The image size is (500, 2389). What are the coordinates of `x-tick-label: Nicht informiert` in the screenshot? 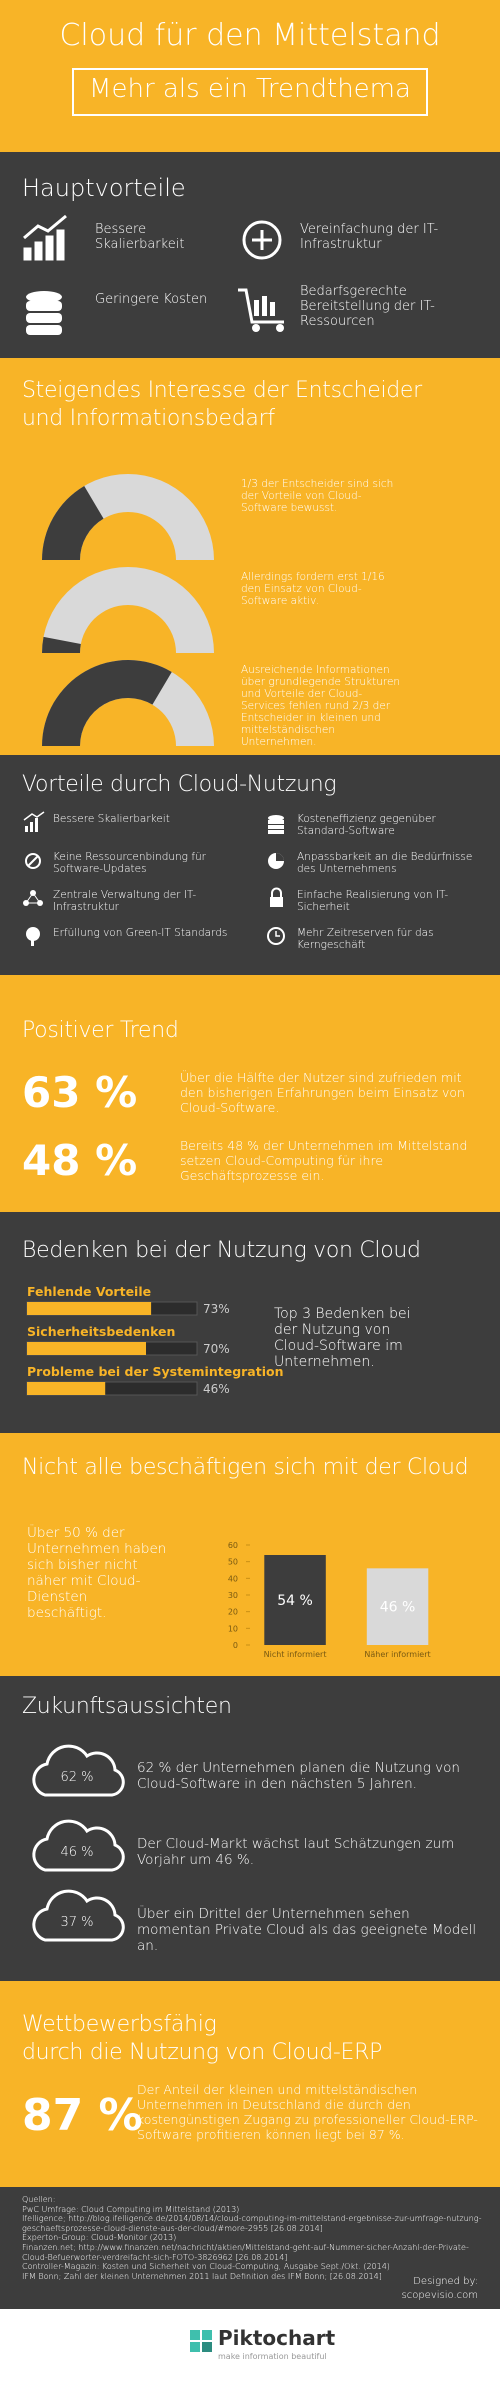 It's located at (295, 1654).